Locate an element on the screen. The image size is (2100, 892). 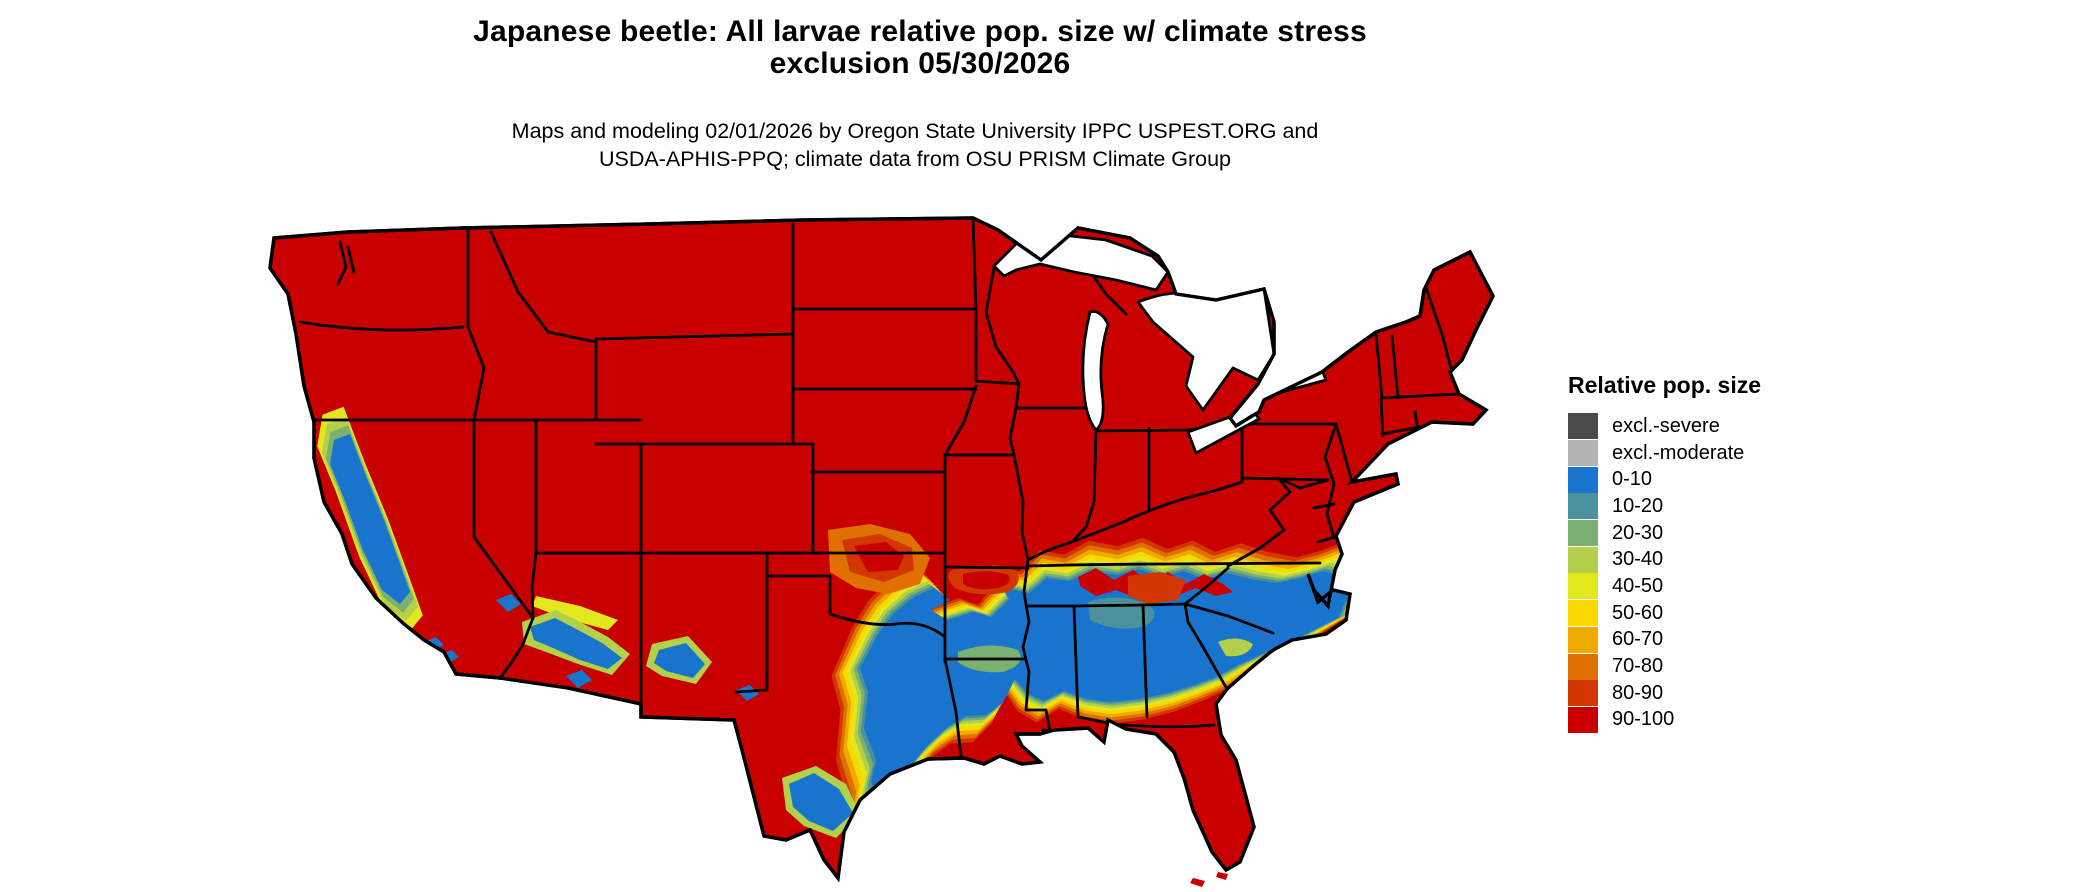
legend-item-label: 30-40 is located at coordinates (1638, 559).